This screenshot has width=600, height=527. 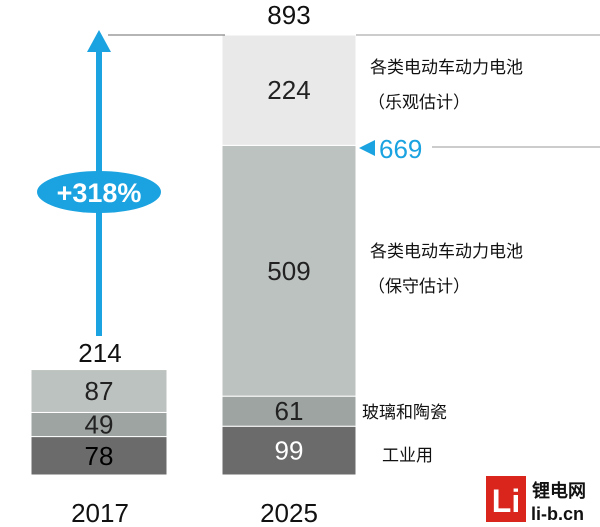 What do you see at coordinates (419, 103) in the screenshot?
I see `label-optimistic-line2: （乐观估计）` at bounding box center [419, 103].